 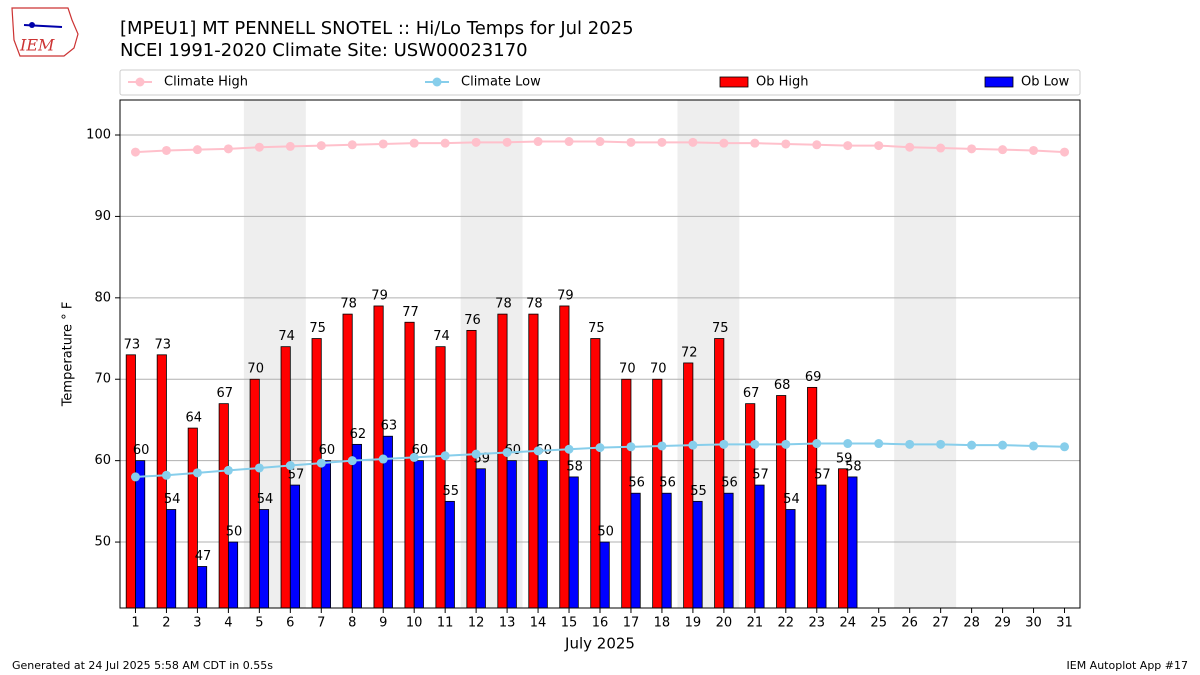 What do you see at coordinates (102, 297) in the screenshot?
I see `y-tick-label: 80` at bounding box center [102, 297].